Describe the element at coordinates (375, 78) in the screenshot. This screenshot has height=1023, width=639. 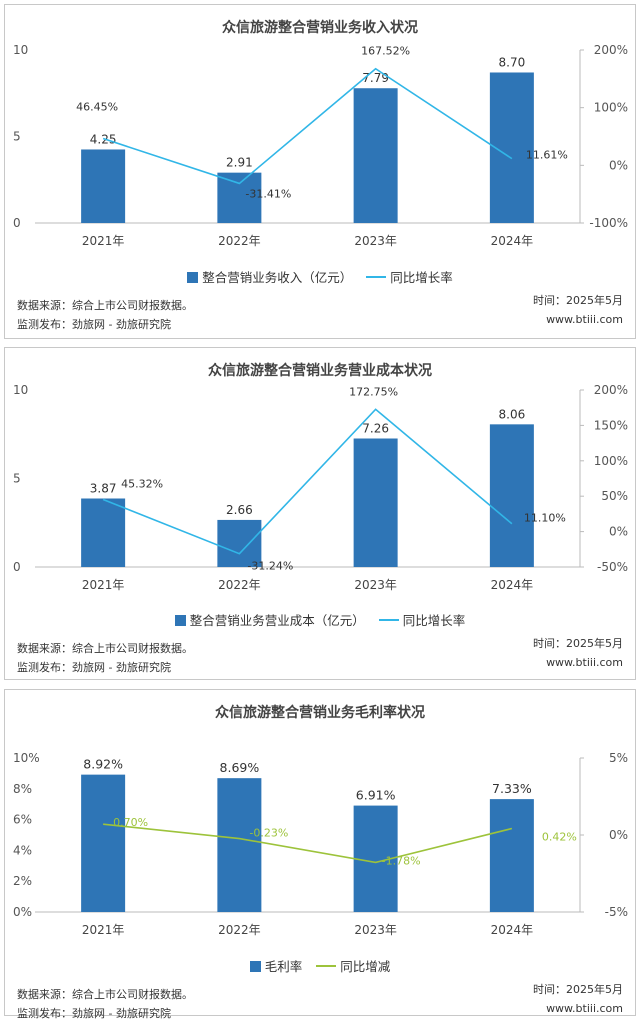
I see `bar-value-label: 7.79` at that location.